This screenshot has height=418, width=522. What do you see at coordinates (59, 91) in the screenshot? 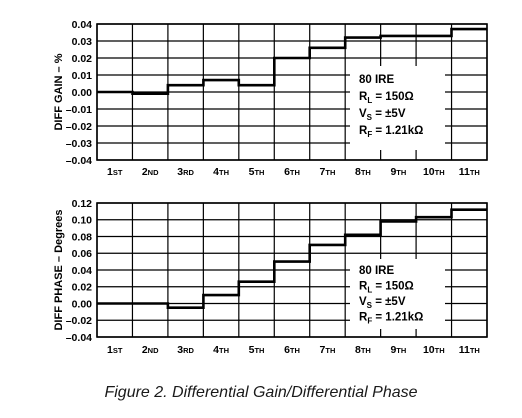
I see `y-axis-label: DIFF GAIN – %` at bounding box center [59, 91].